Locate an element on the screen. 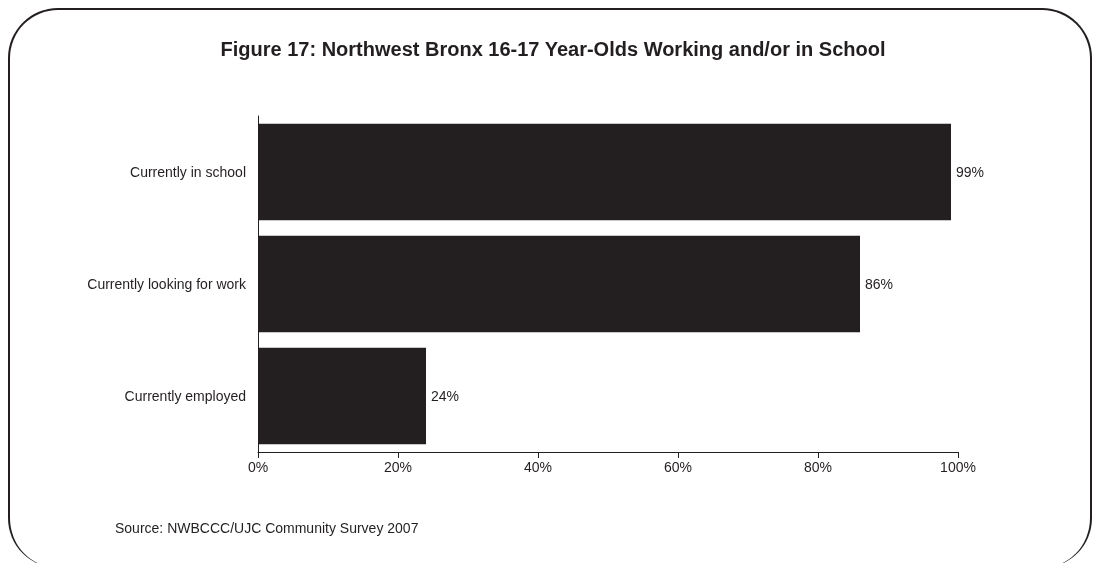 Image resolution: width=1106 pixels, height=563 pixels. x-tick-label: 20% is located at coordinates (398, 467).